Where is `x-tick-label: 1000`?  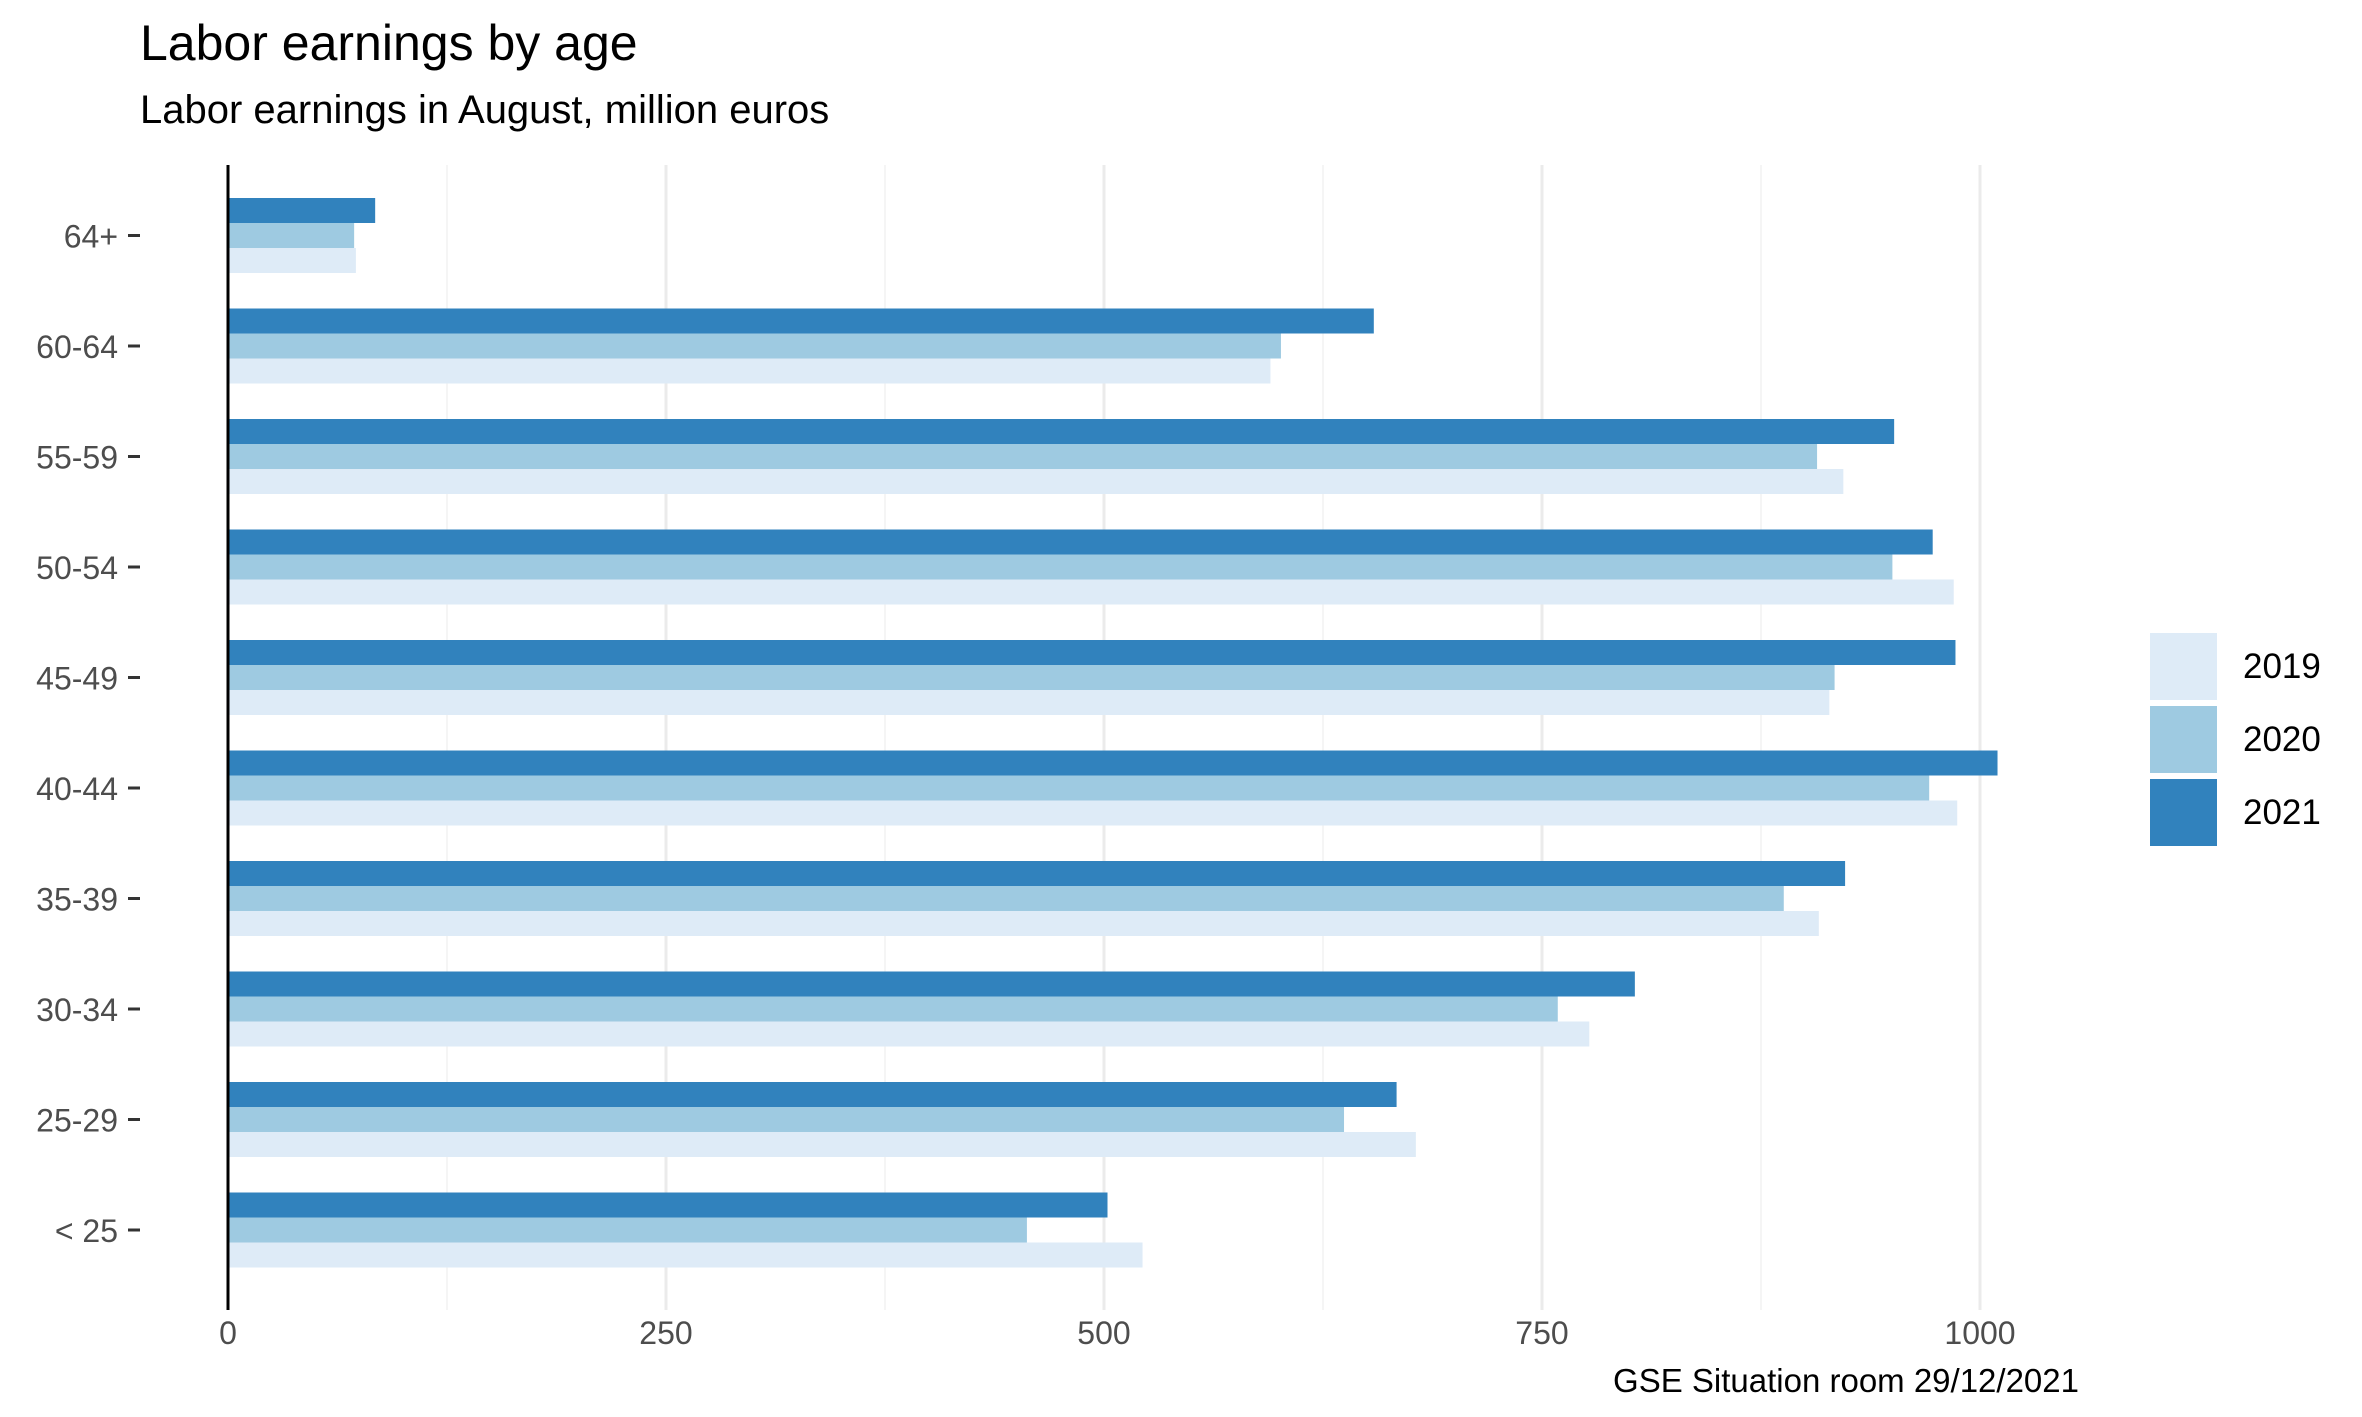
x-tick-label: 1000 is located at coordinates (1979, 1333).